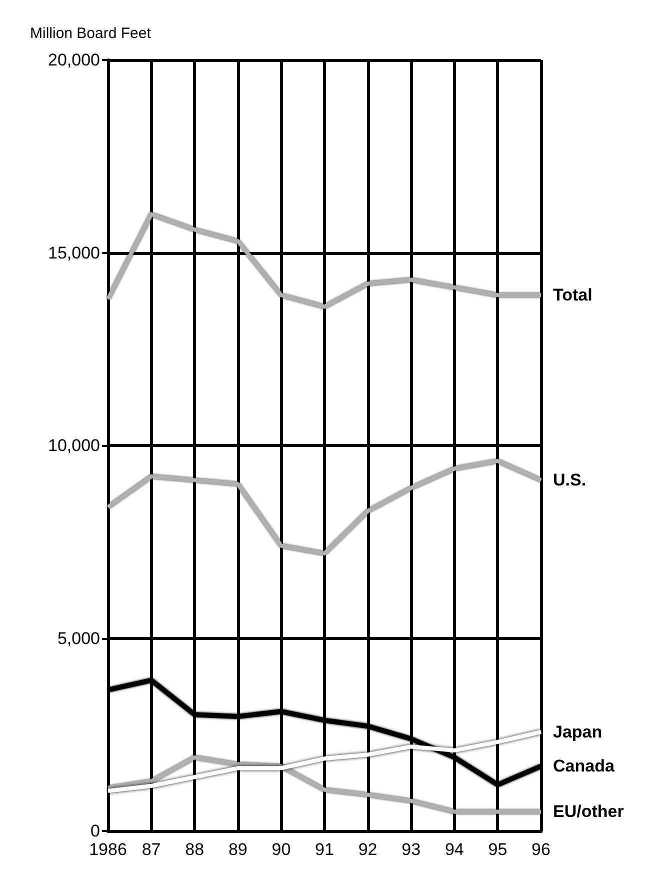 The image size is (659, 877). Describe the element at coordinates (281, 849) in the screenshot. I see `x-tick-label: 90` at that location.